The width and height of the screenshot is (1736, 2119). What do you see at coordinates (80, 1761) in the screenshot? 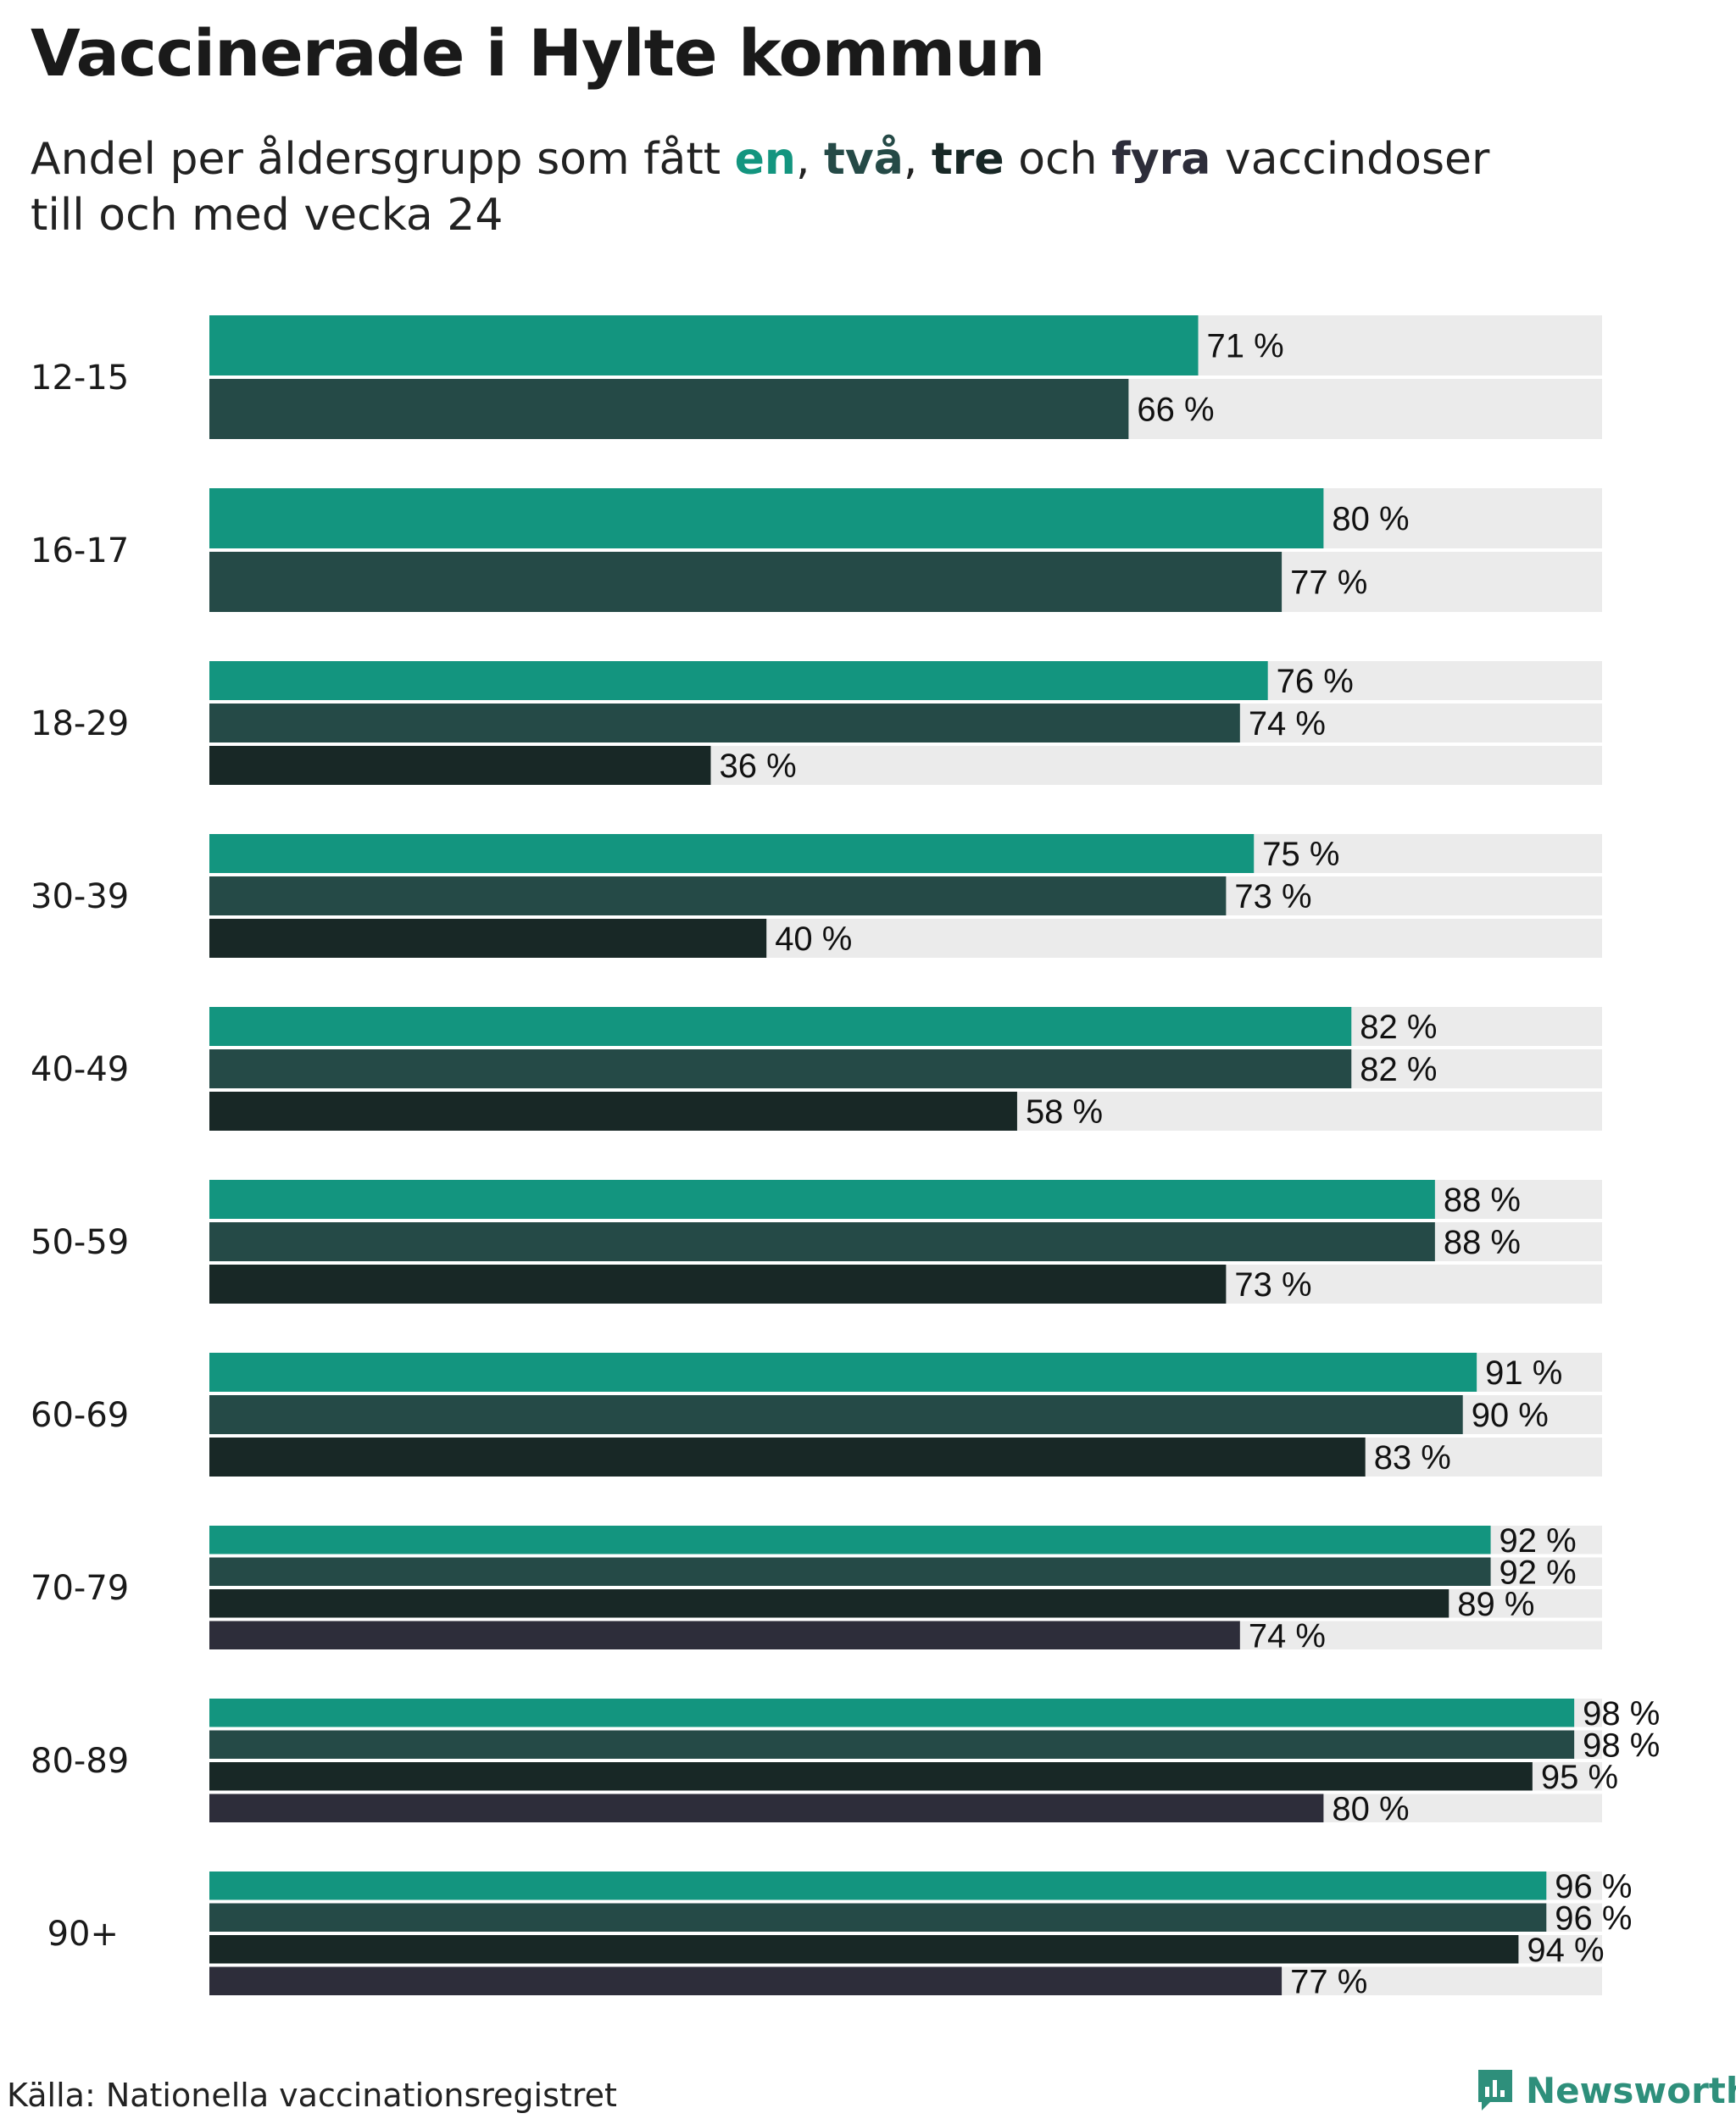
I see `category-label: 80-89` at bounding box center [80, 1761].